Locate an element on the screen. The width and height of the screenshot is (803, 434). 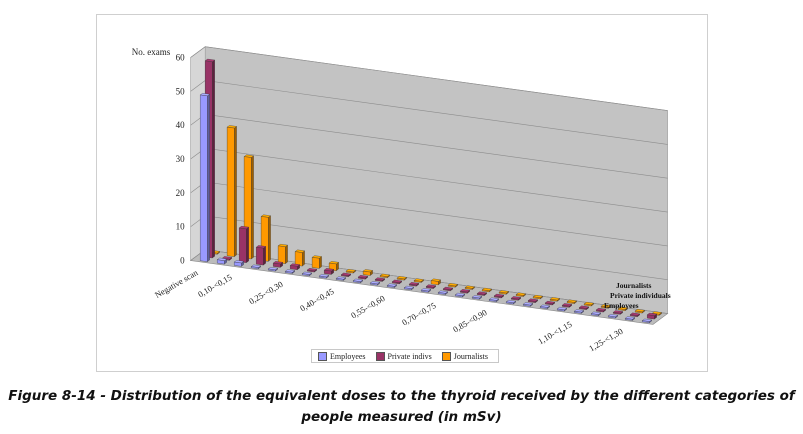
legend-label-private: Private indivs is located at coordinates (409, 356).